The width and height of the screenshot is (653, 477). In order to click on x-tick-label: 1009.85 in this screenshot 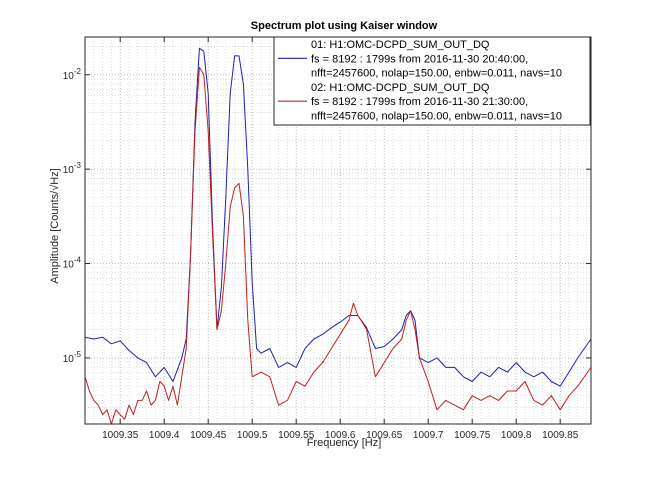, I will do `click(560, 435)`.